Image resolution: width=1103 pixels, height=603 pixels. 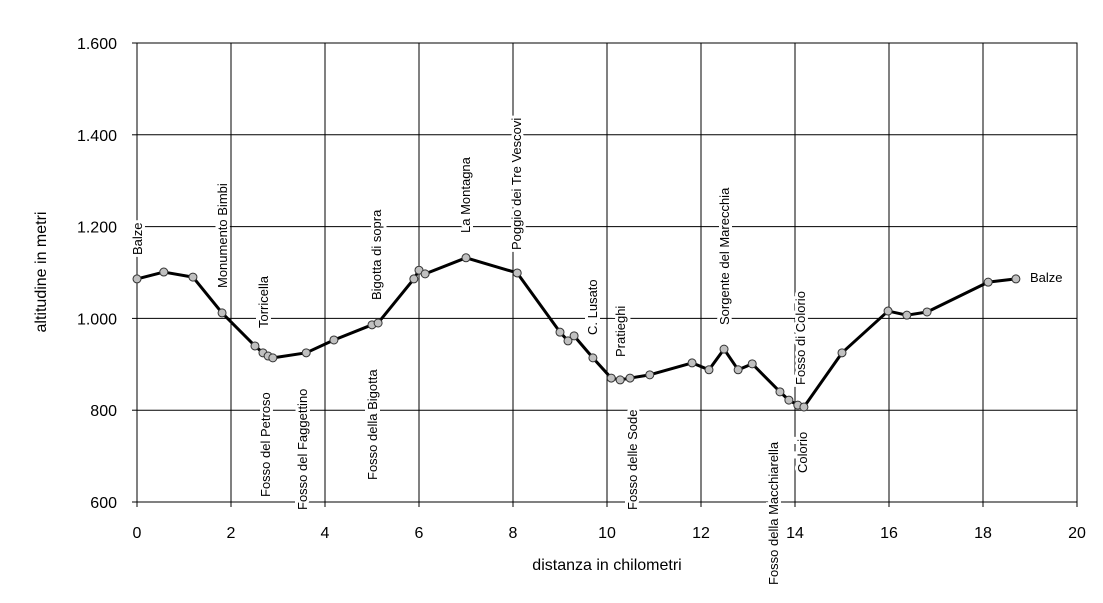 What do you see at coordinates (372, 424) in the screenshot?
I see `annotation: Fosso della Bigotta` at bounding box center [372, 424].